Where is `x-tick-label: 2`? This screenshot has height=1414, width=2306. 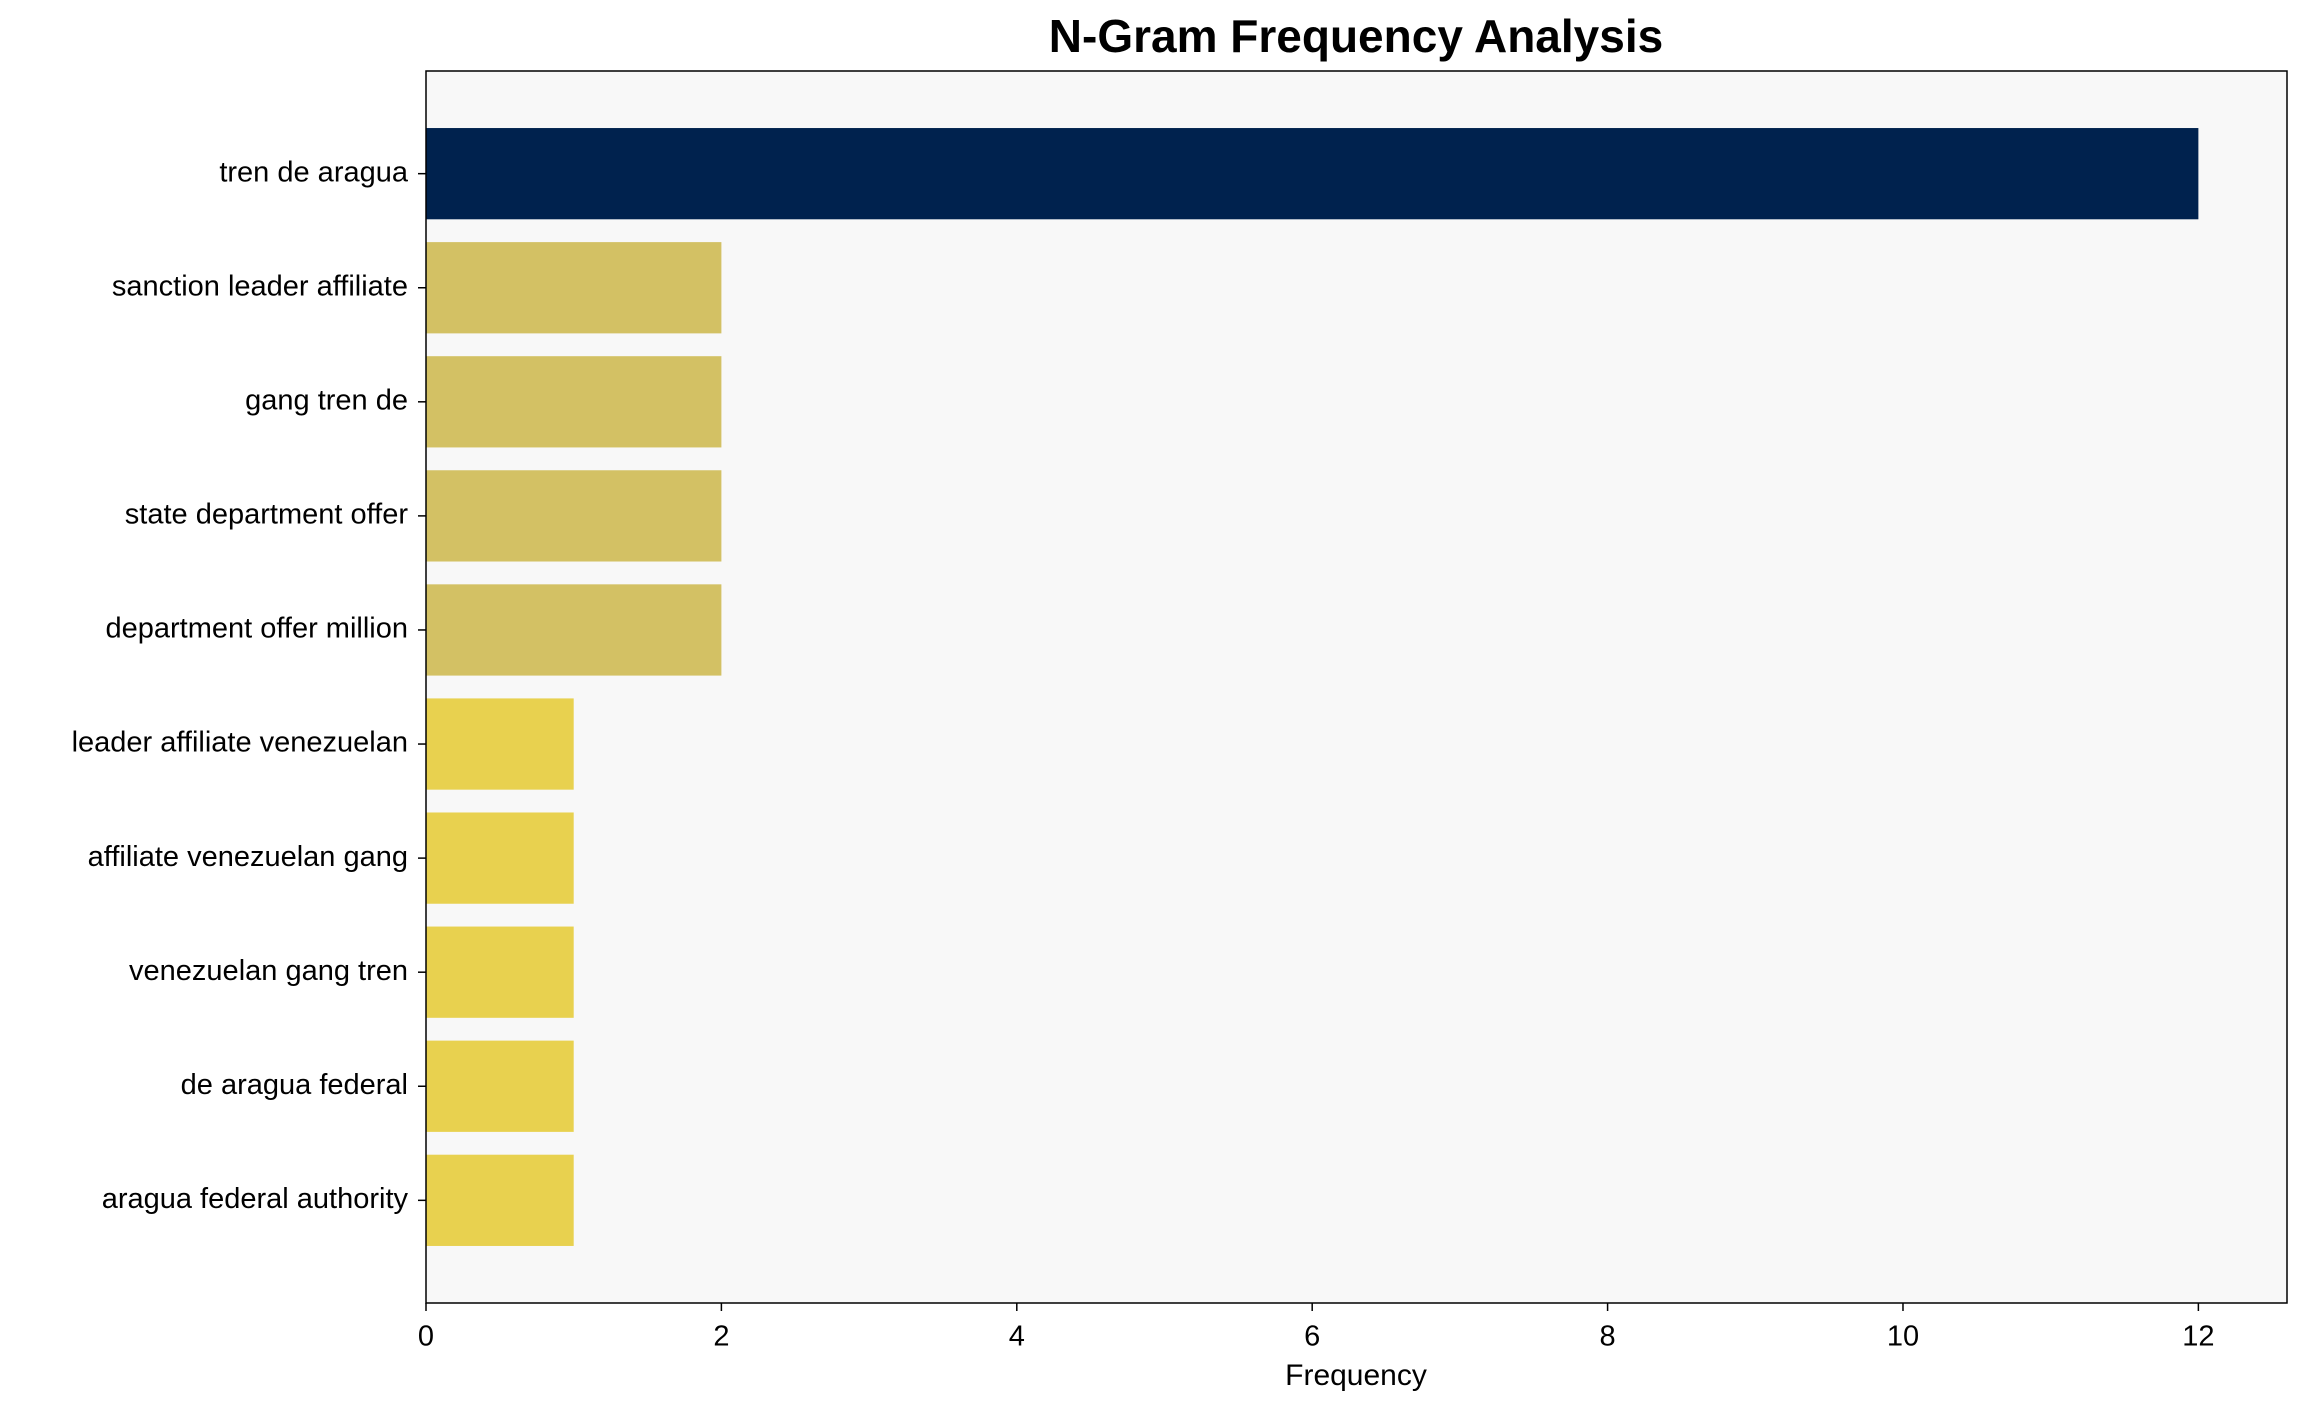
x-tick-label: 2 is located at coordinates (721, 1337).